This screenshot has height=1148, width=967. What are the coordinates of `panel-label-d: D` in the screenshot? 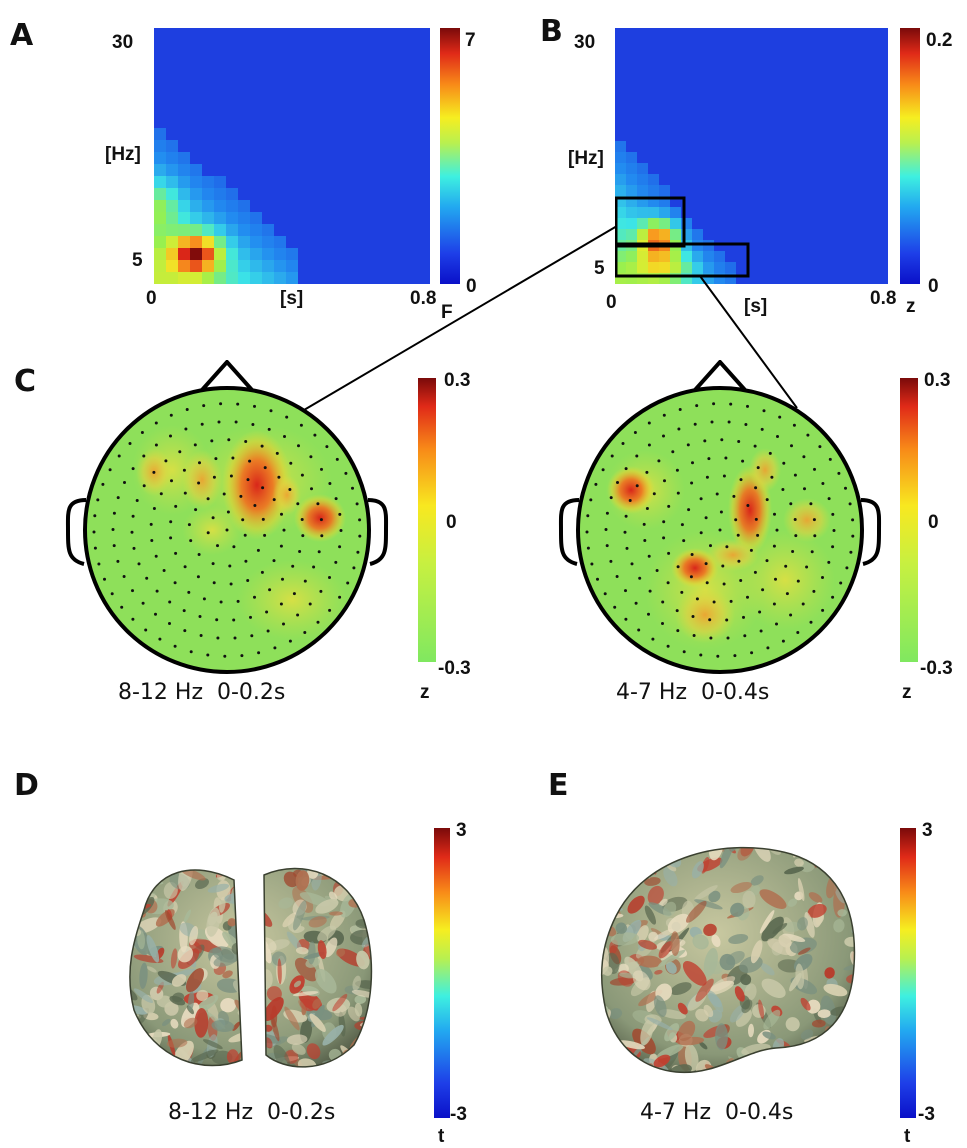 It's located at (26, 785).